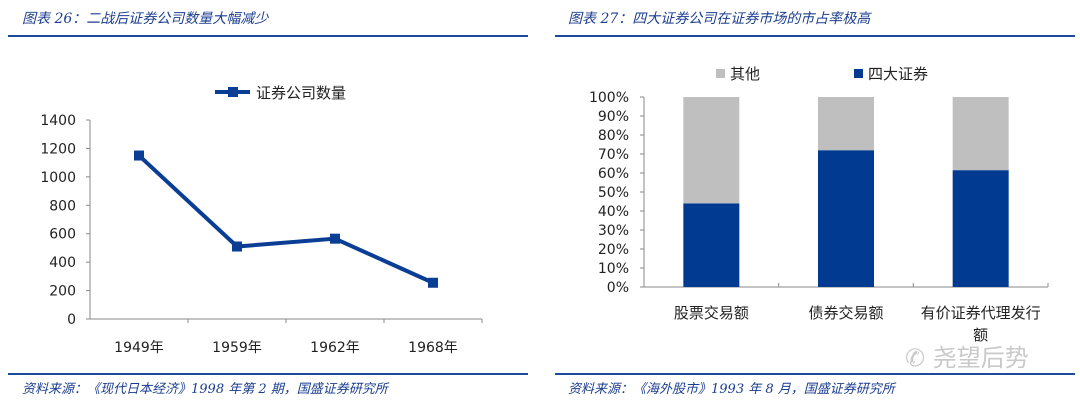  Describe the element at coordinates (609, 98) in the screenshot. I see `y-tick-label: 100%` at that location.